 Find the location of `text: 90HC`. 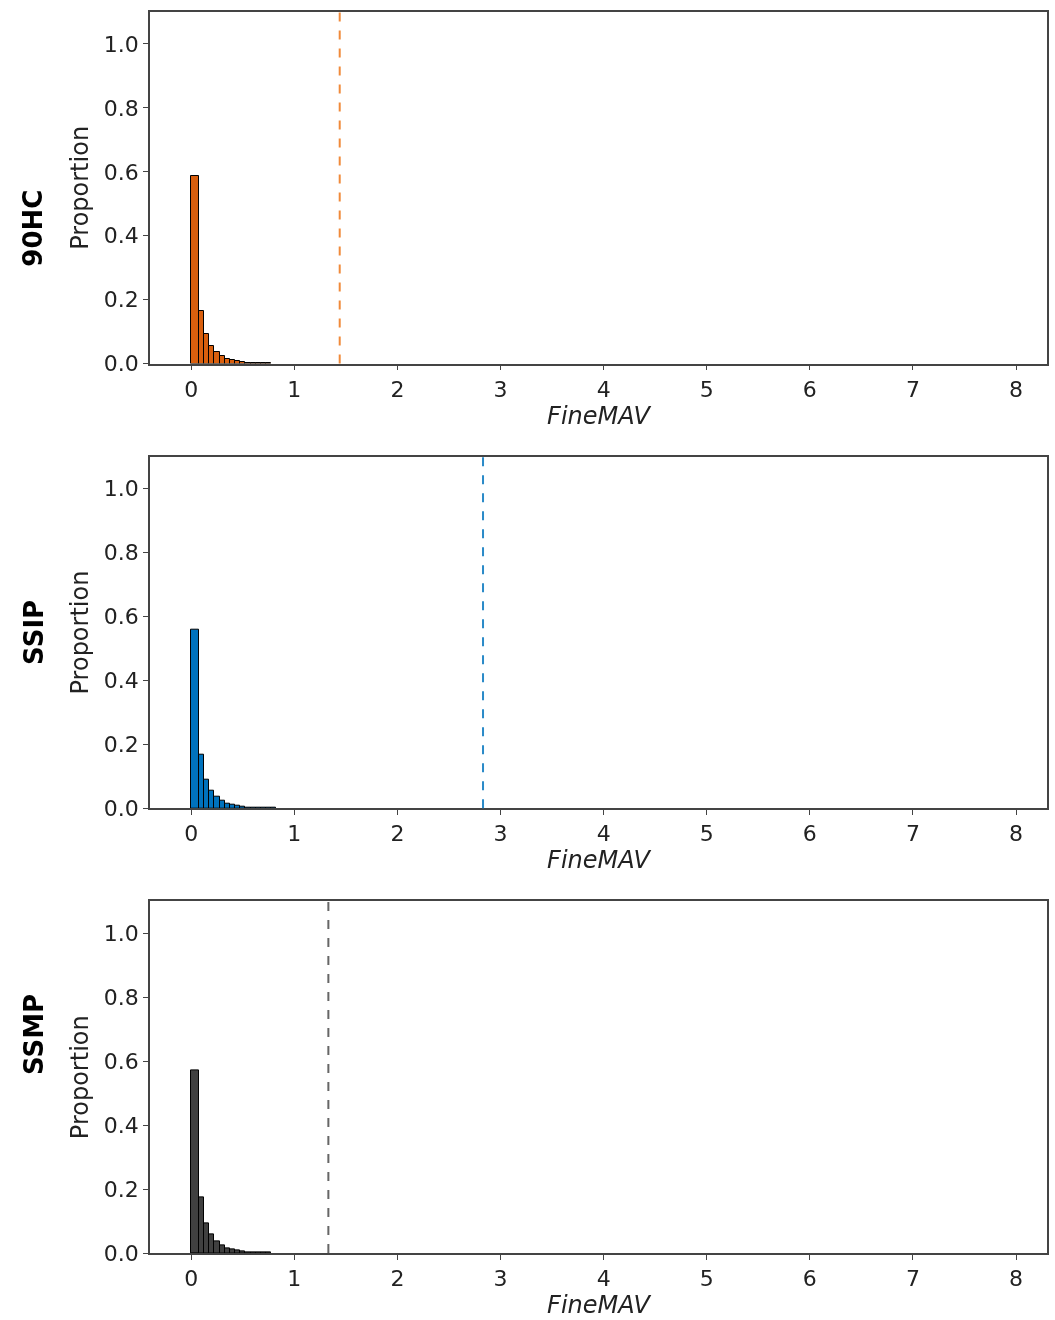

text: 90HC is located at coordinates (33, 228).